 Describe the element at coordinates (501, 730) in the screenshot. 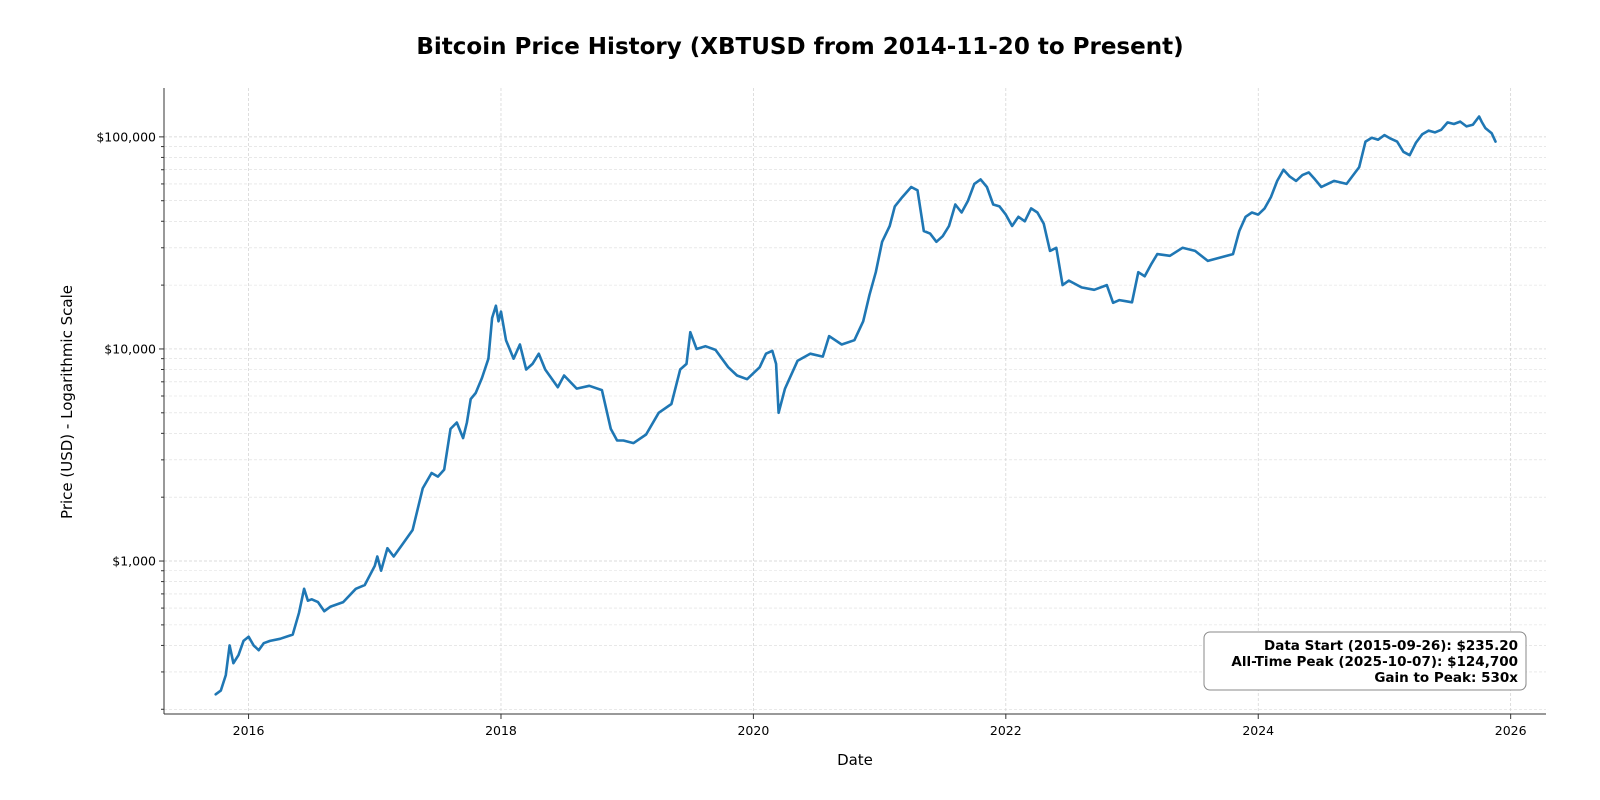

I see `x-tick-label: 2018` at that location.